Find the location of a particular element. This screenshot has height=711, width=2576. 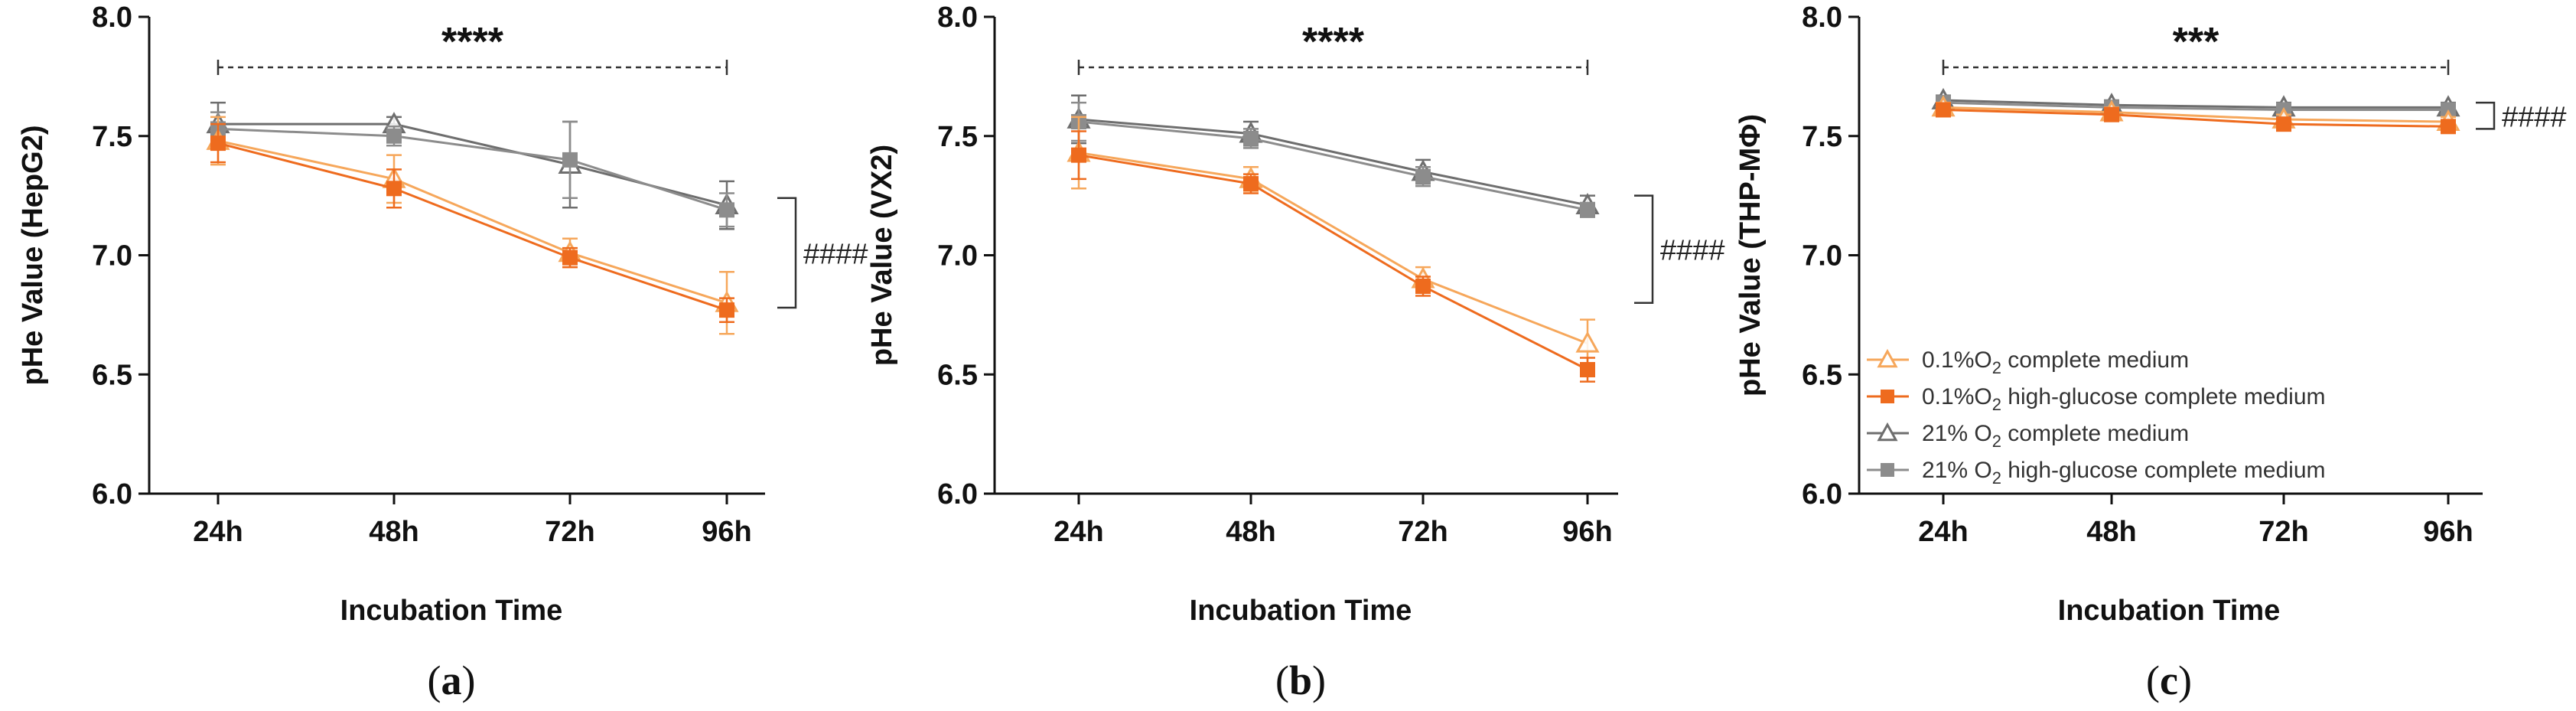

y-axis-title: pHe Value (VX2) is located at coordinates (882, 256).